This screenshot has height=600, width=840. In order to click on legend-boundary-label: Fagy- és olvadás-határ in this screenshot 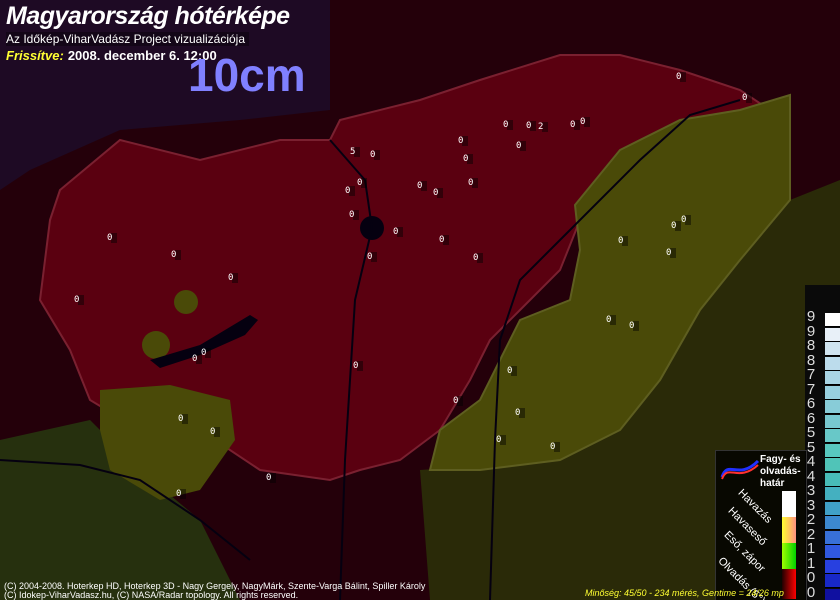, I will do `click(780, 471)`.